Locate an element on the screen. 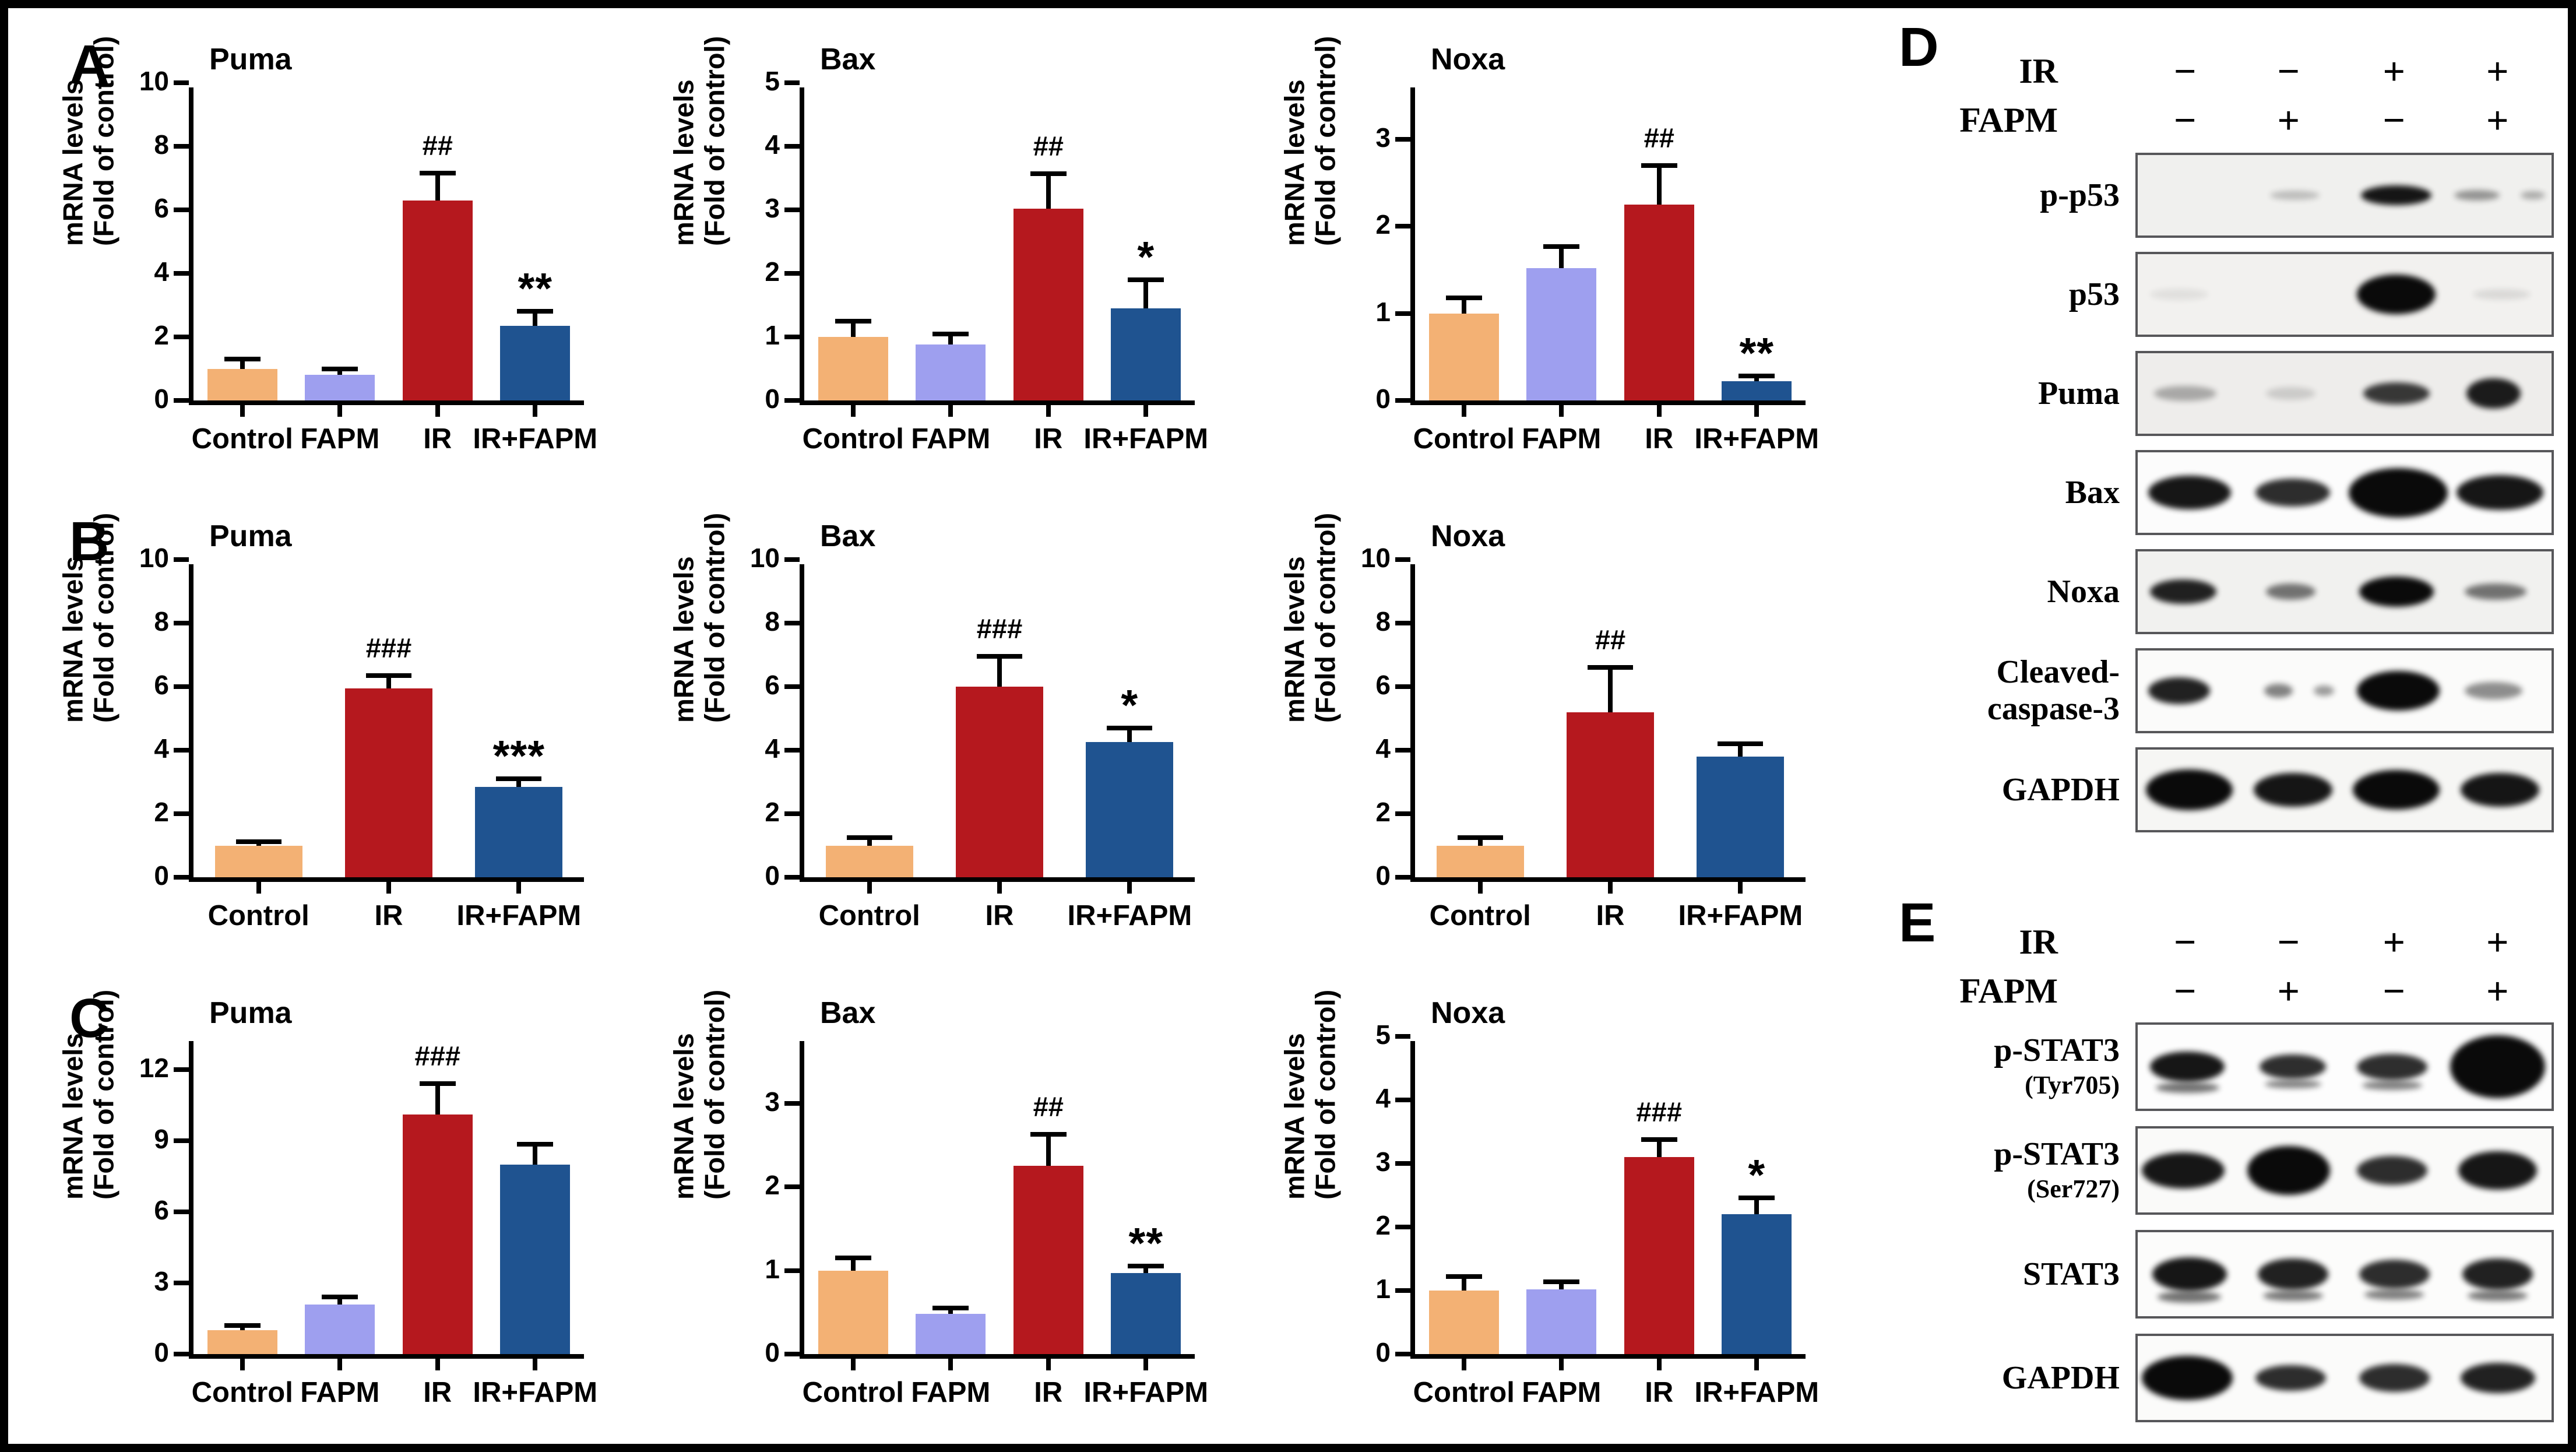 The image size is (2576, 1452). blot-row-label-line: GAPDH is located at coordinates (2061, 789).